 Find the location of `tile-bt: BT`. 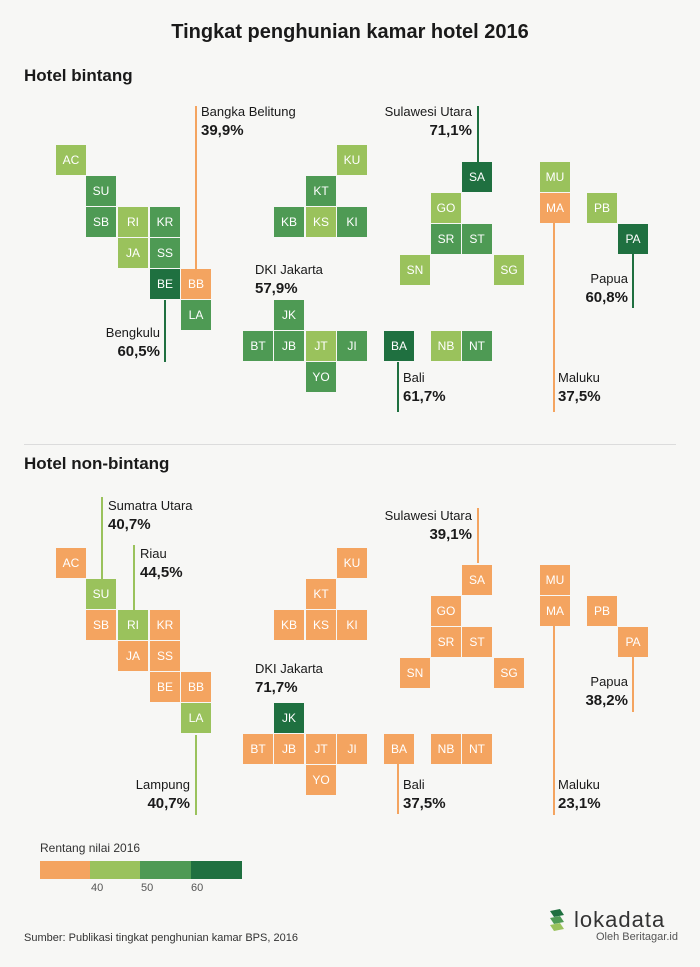

tile-bt: BT is located at coordinates (258, 346).